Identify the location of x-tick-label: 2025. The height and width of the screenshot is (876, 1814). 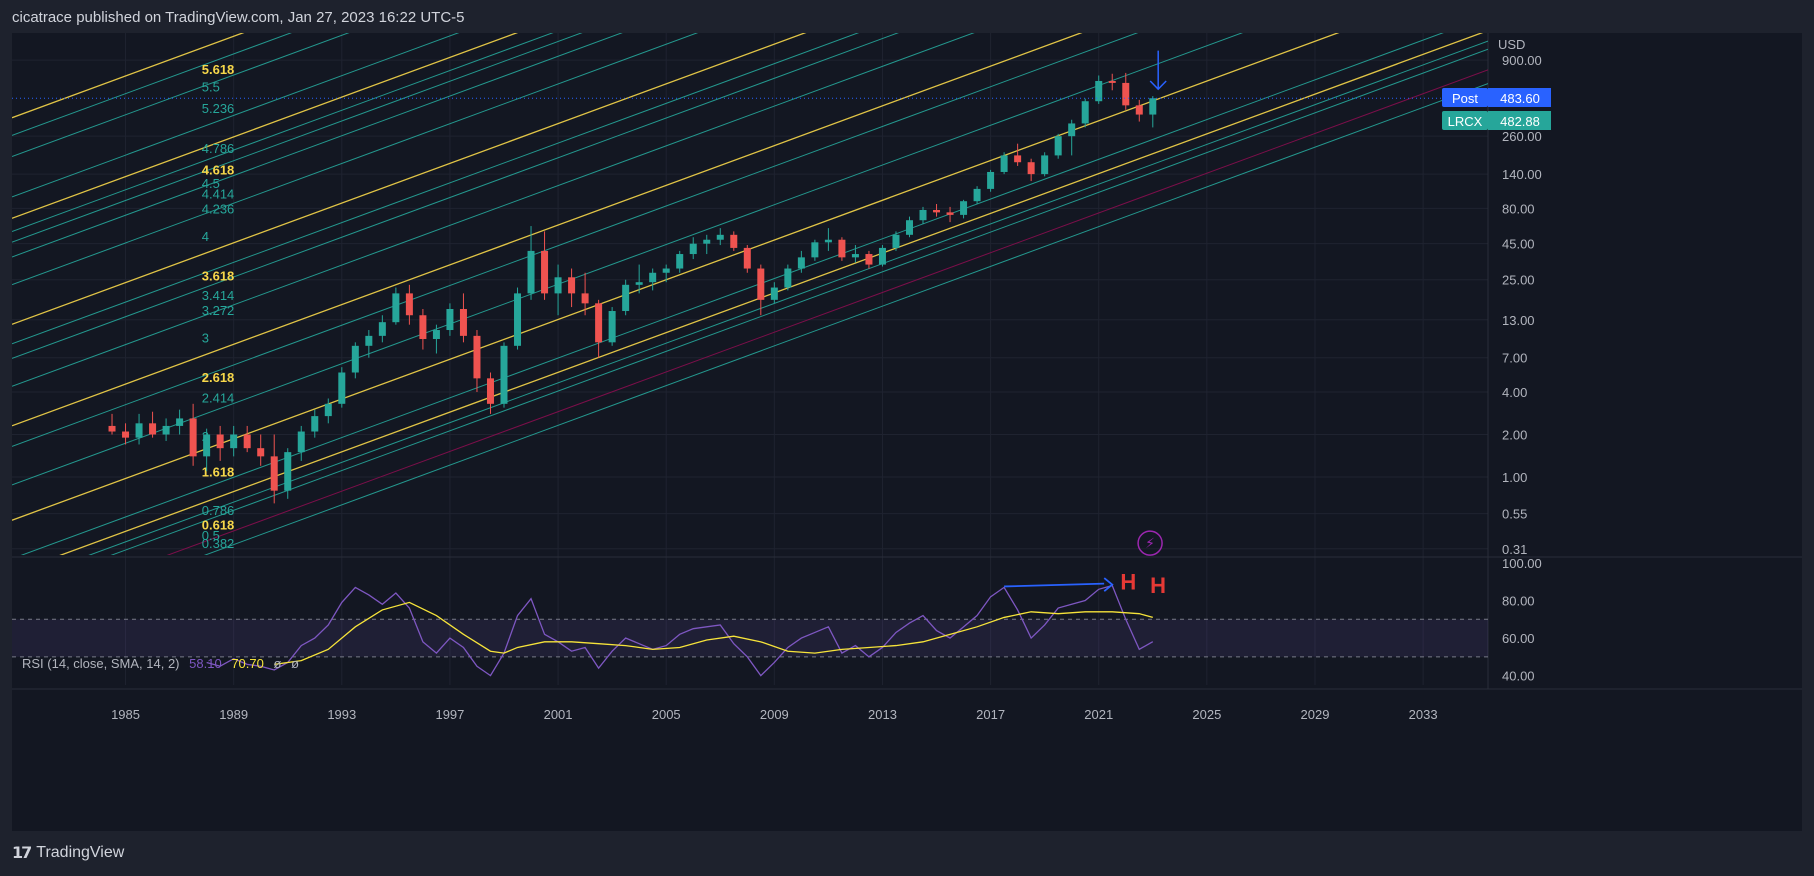
(1206, 714).